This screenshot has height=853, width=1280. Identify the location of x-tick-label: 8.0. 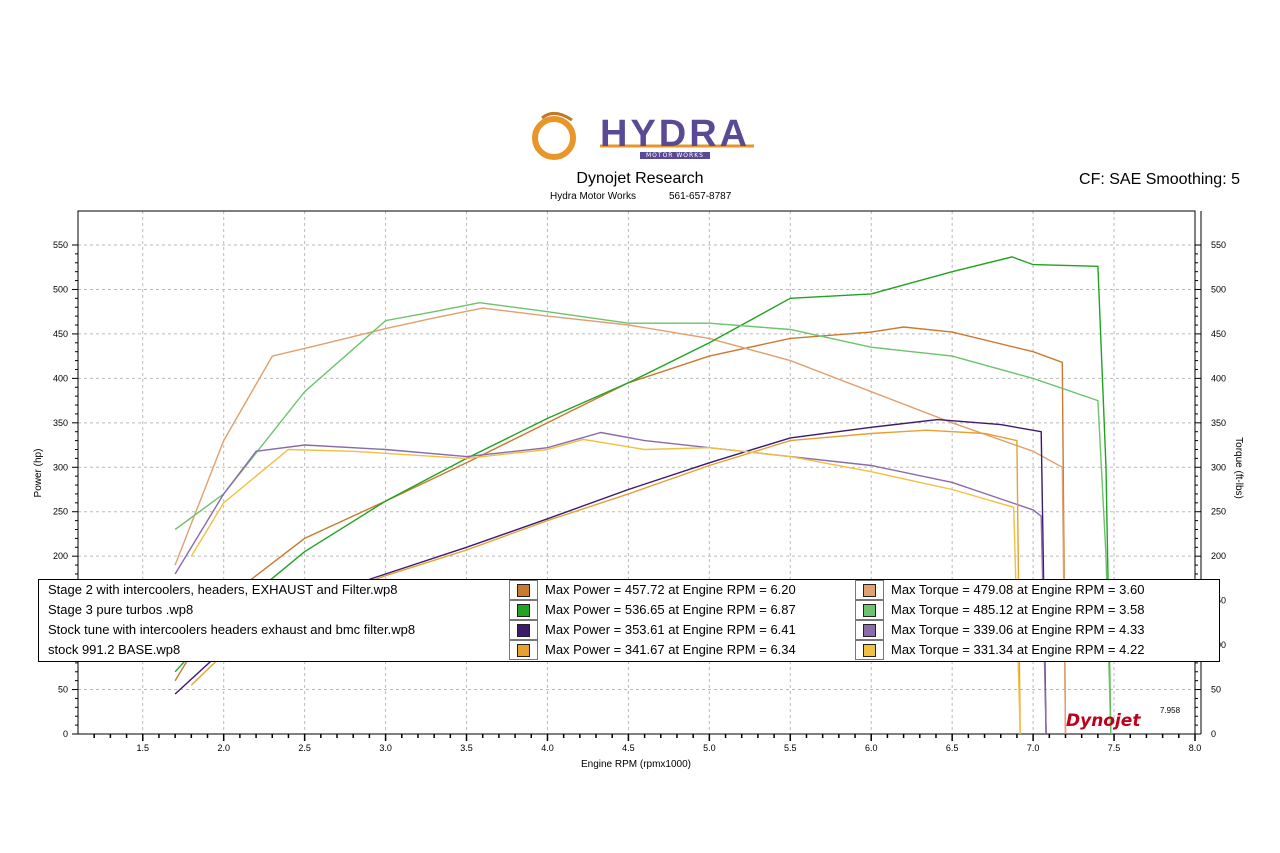
(1195, 748).